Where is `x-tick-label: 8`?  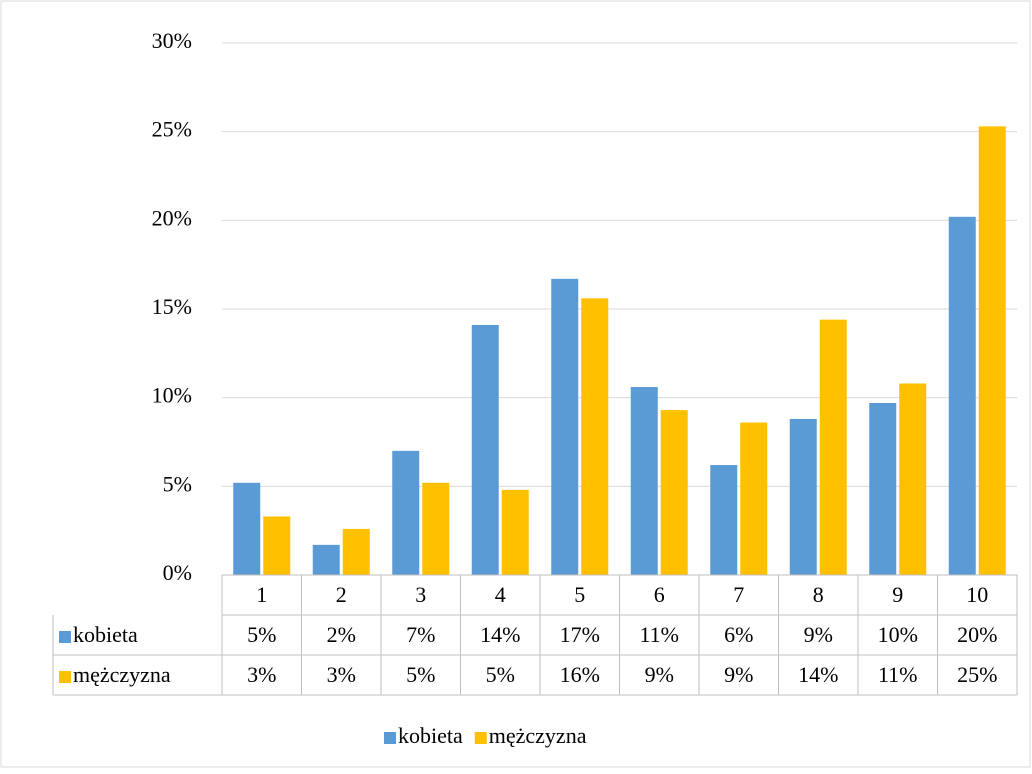
x-tick-label: 8 is located at coordinates (818, 594).